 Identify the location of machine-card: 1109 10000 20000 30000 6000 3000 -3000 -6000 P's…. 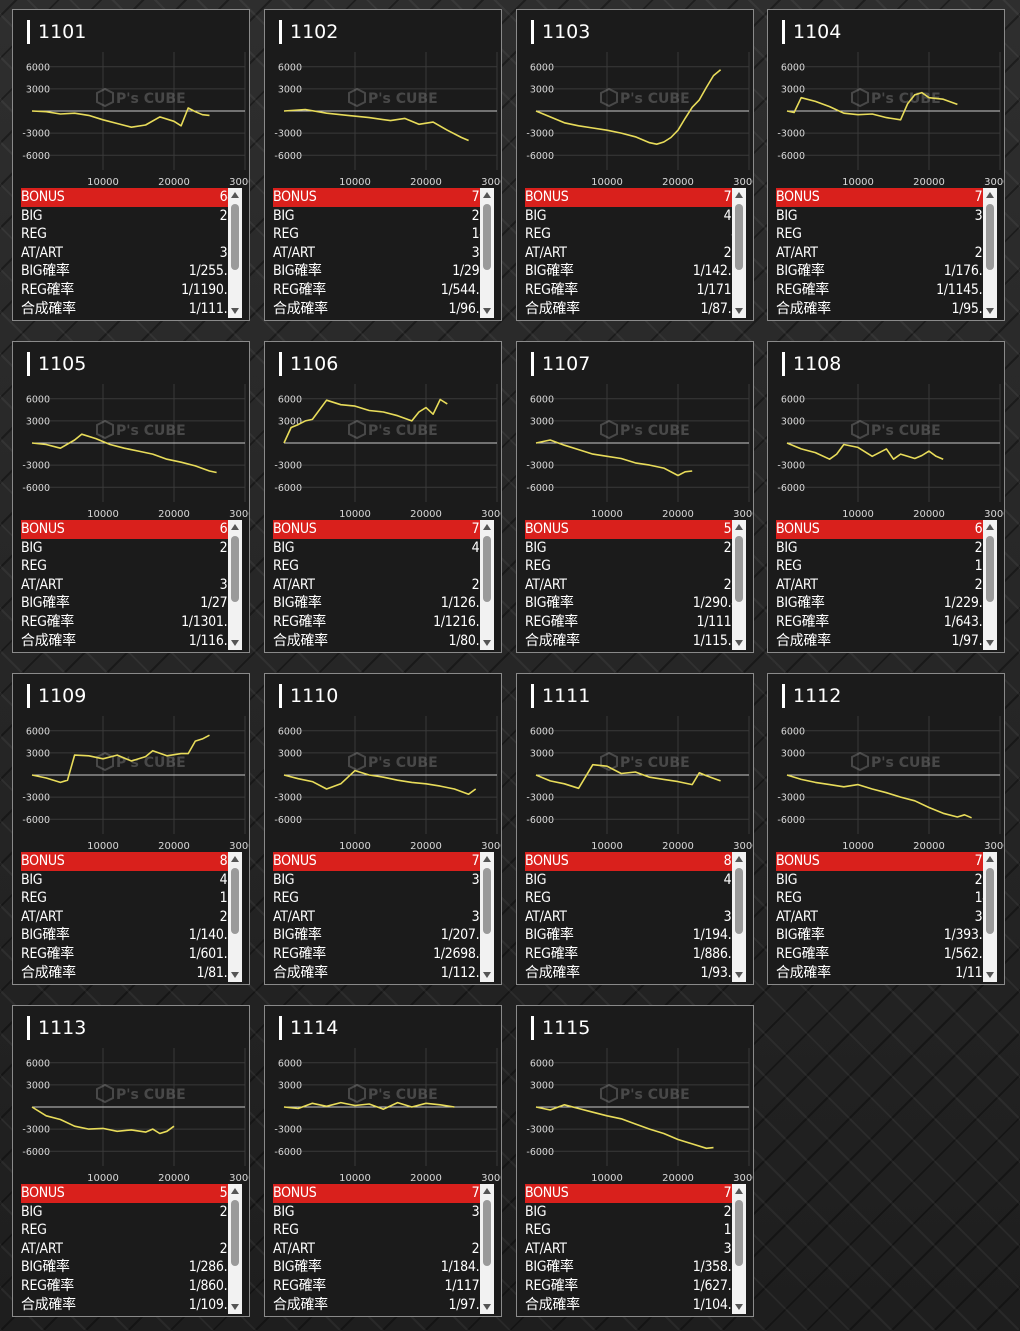
(131, 829).